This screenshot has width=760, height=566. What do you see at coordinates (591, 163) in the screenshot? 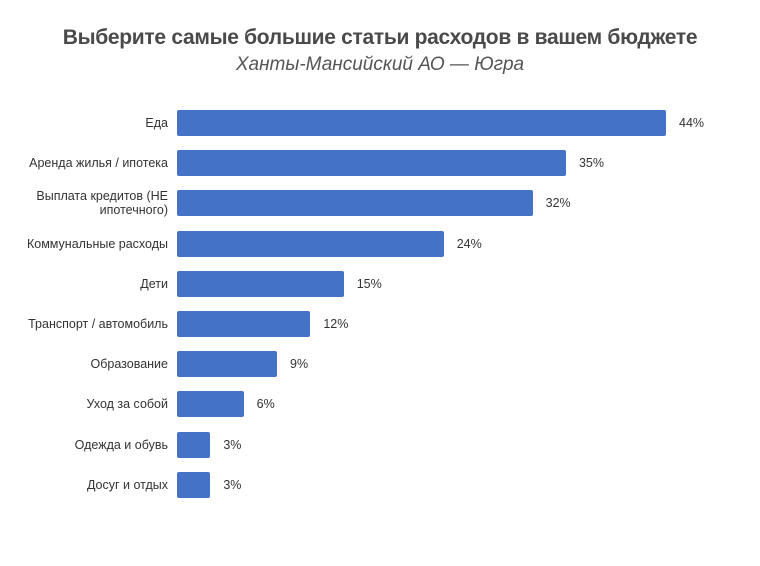
I see `value-label: 35%` at bounding box center [591, 163].